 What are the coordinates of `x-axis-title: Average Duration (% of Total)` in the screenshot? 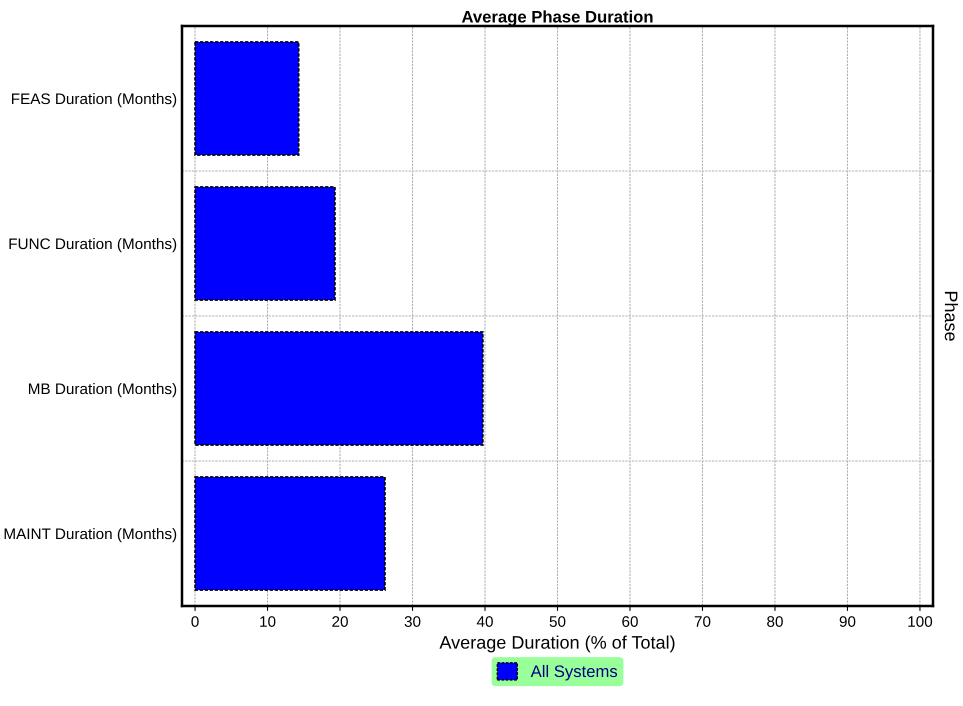 It's located at (556, 644).